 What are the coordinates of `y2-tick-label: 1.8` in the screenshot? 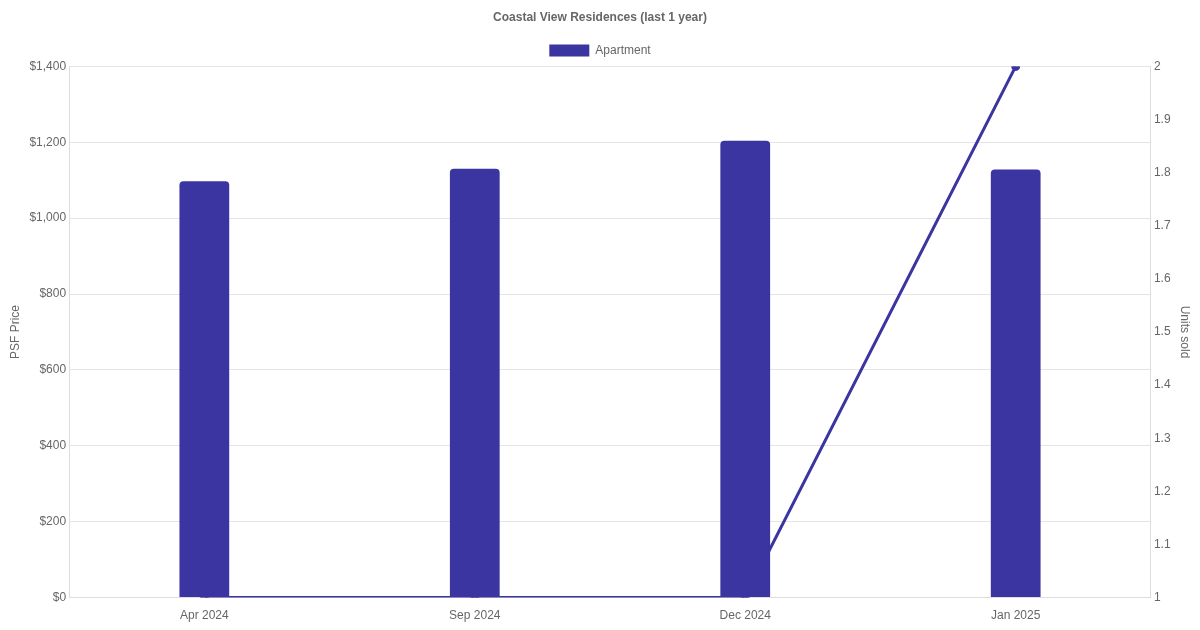 It's located at (1162, 171).